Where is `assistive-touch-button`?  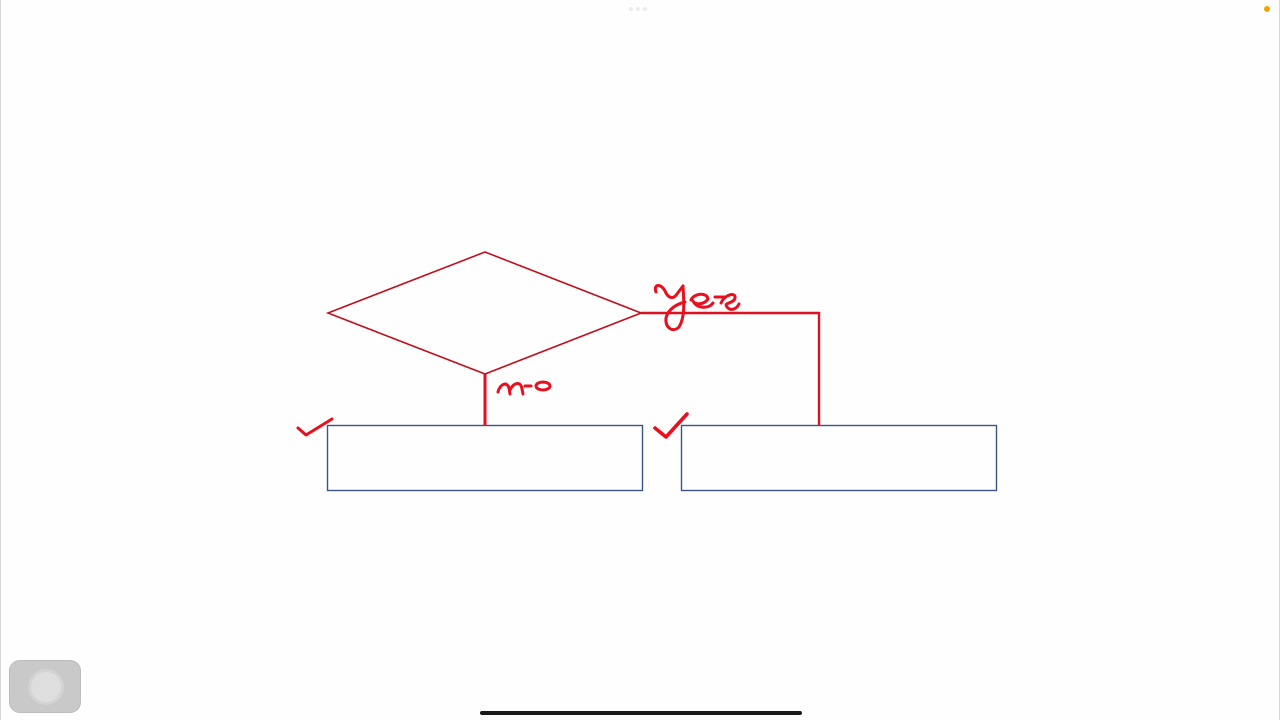
assistive-touch-button is located at coordinates (45, 686).